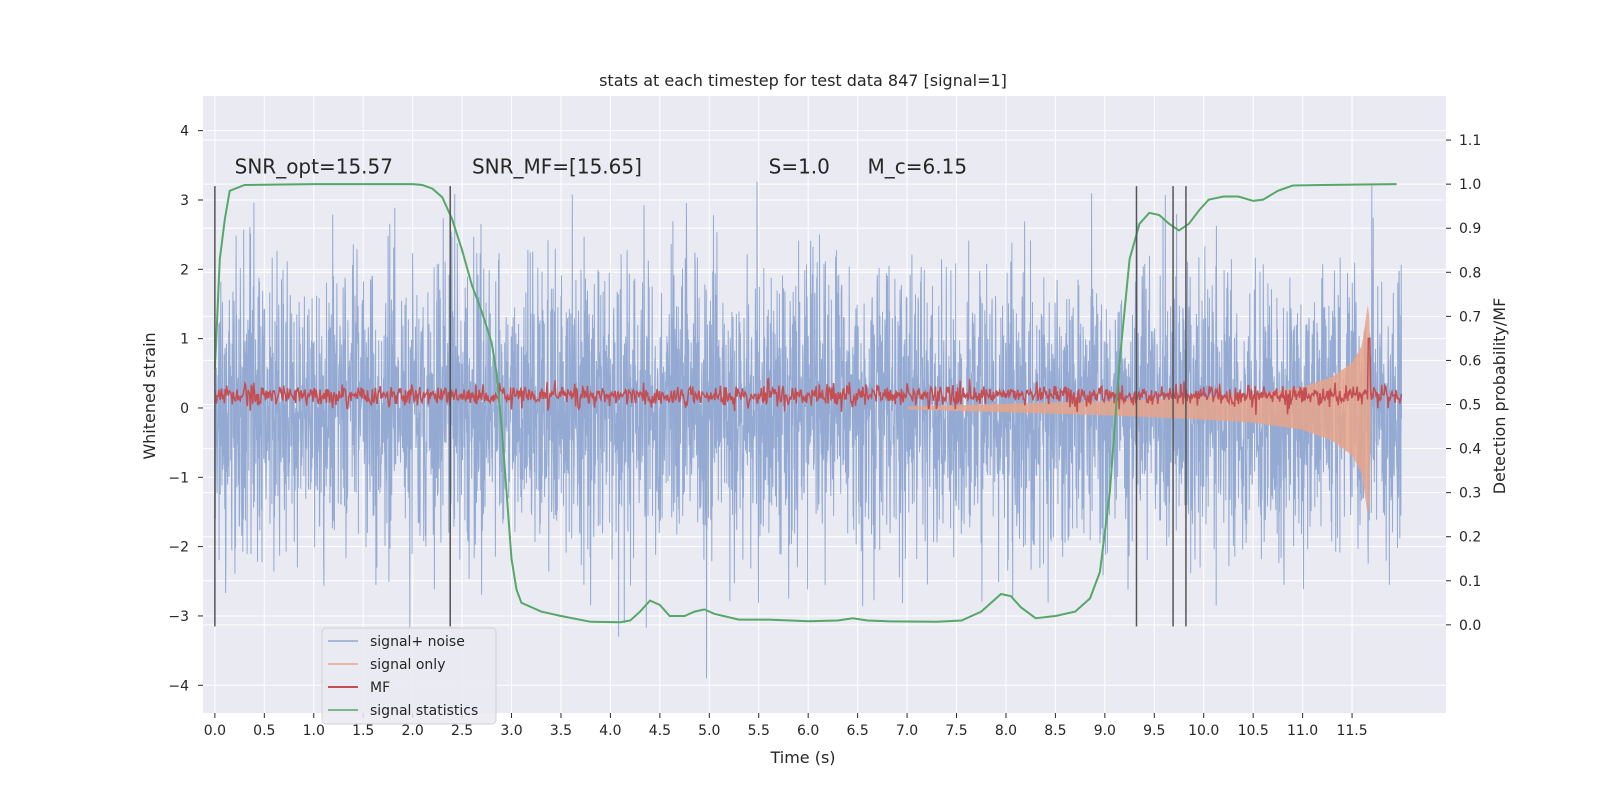  What do you see at coordinates (808, 376) in the screenshot?
I see `series-mf` at bounding box center [808, 376].